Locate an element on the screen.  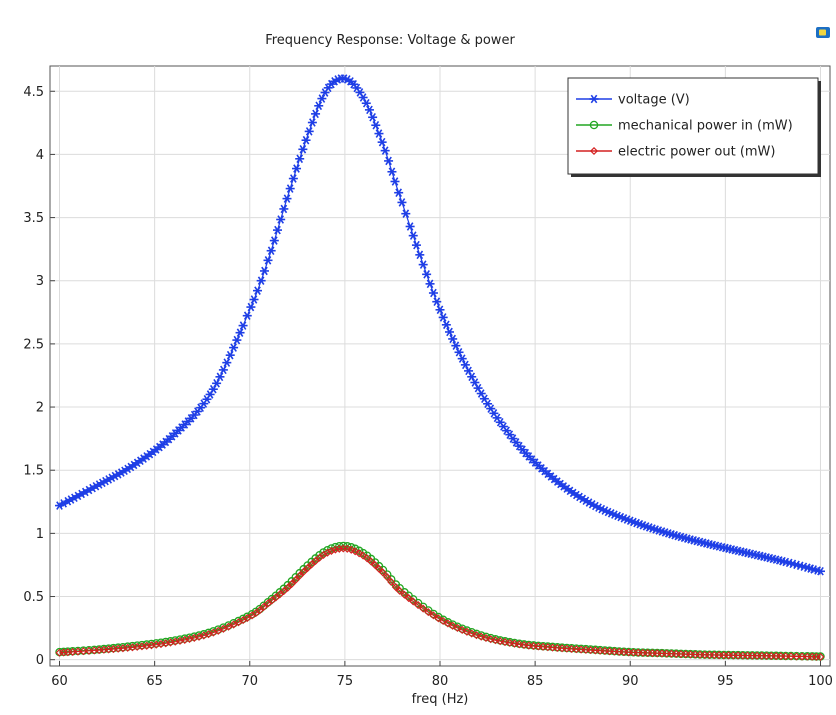
legend-entry: voltage (V) is located at coordinates (633, 100).